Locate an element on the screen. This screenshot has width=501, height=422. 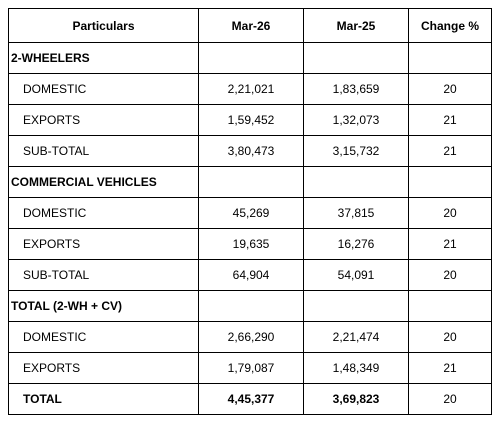
cell-mar-26: 1,79,087 is located at coordinates (251, 368).